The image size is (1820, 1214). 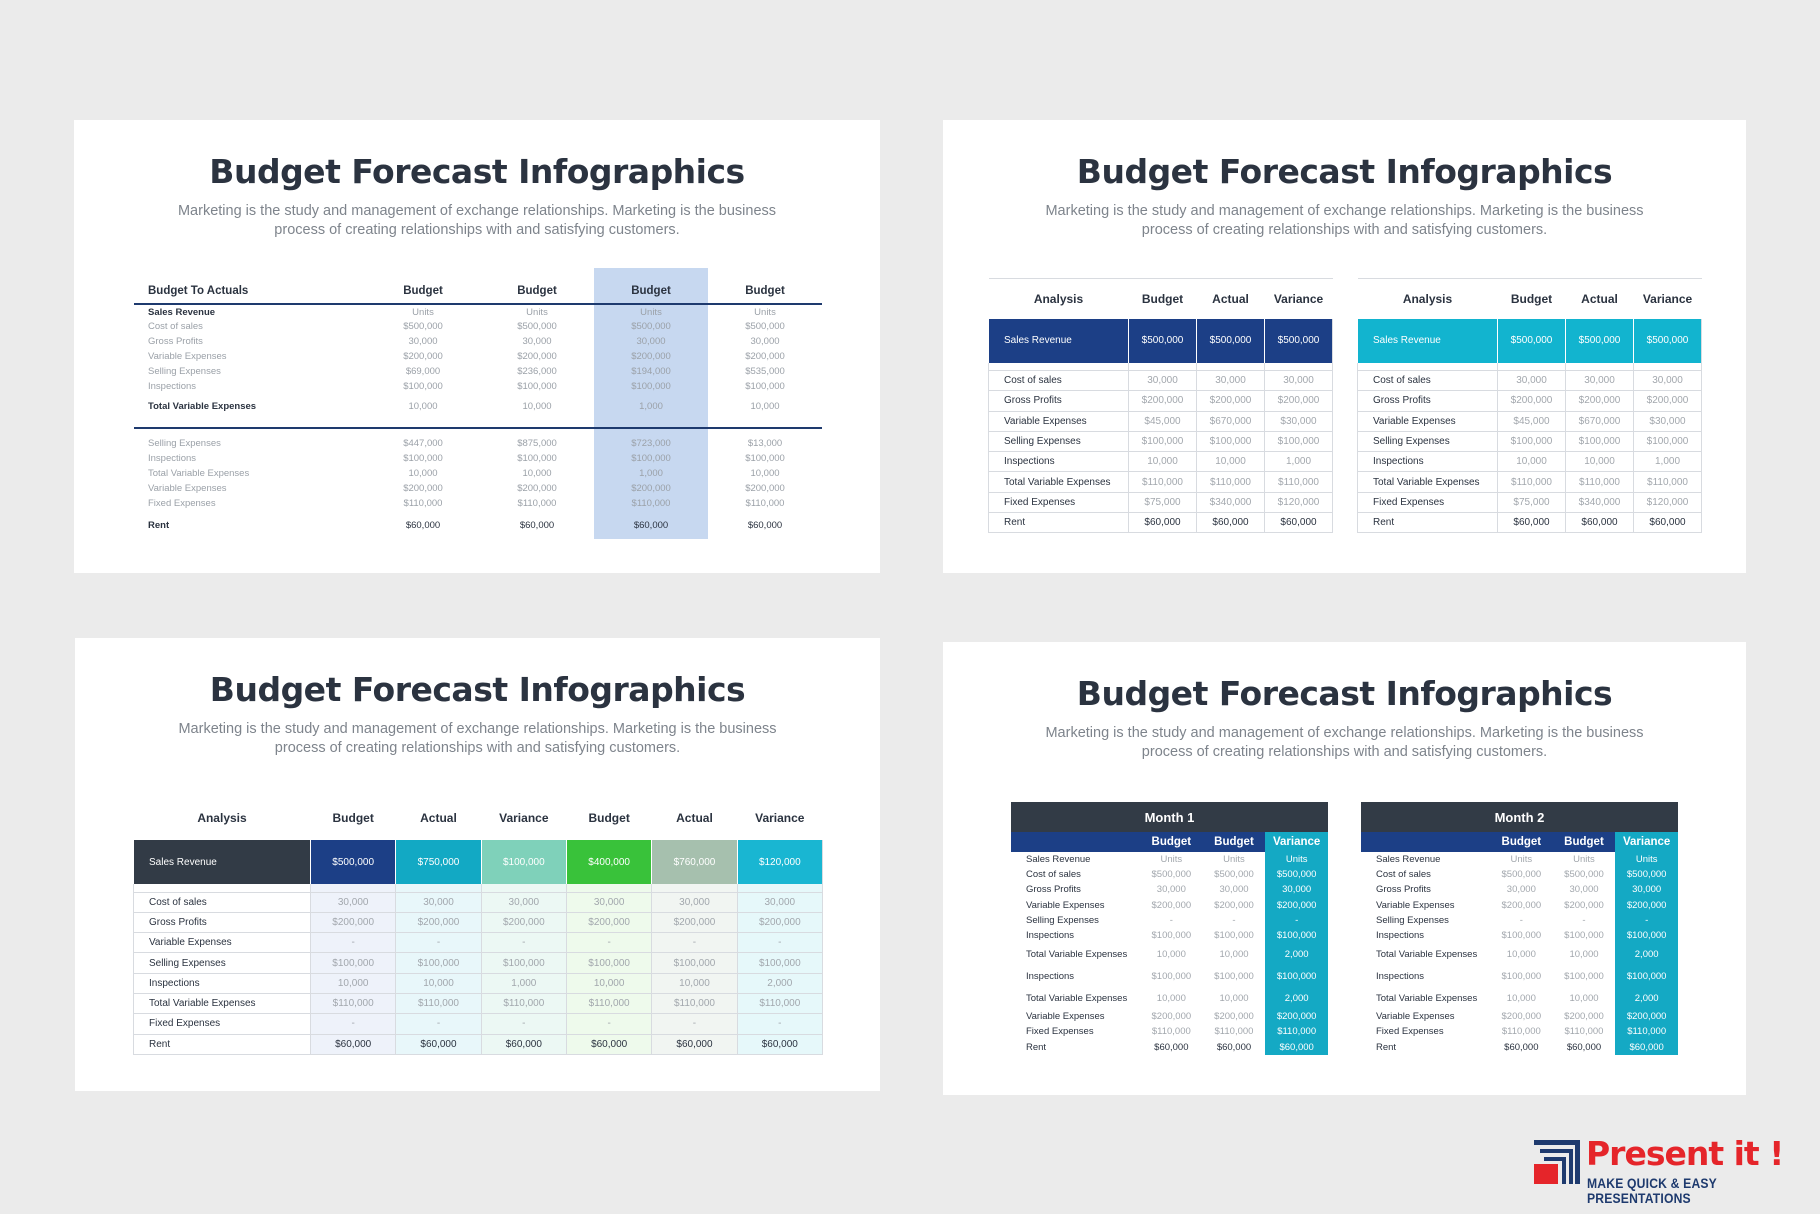 I want to click on table-cell: $447,000, so click(x=423, y=443).